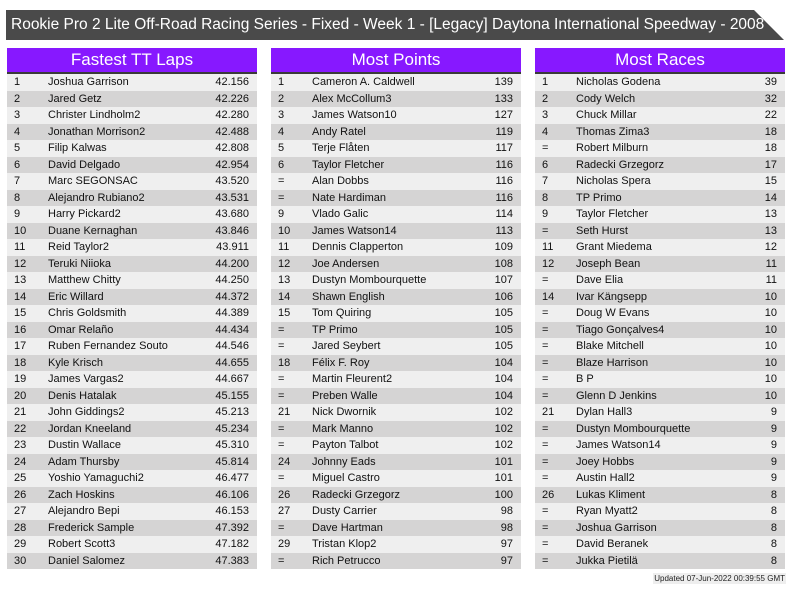  What do you see at coordinates (613, 313) in the screenshot?
I see `name: Doug W Evans` at bounding box center [613, 313].